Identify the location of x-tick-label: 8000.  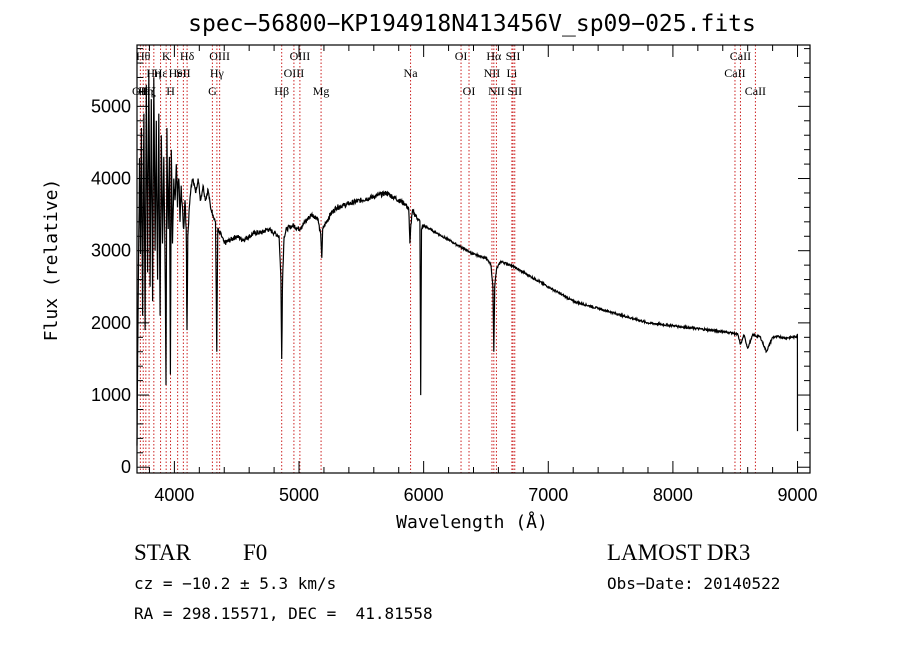
(673, 495).